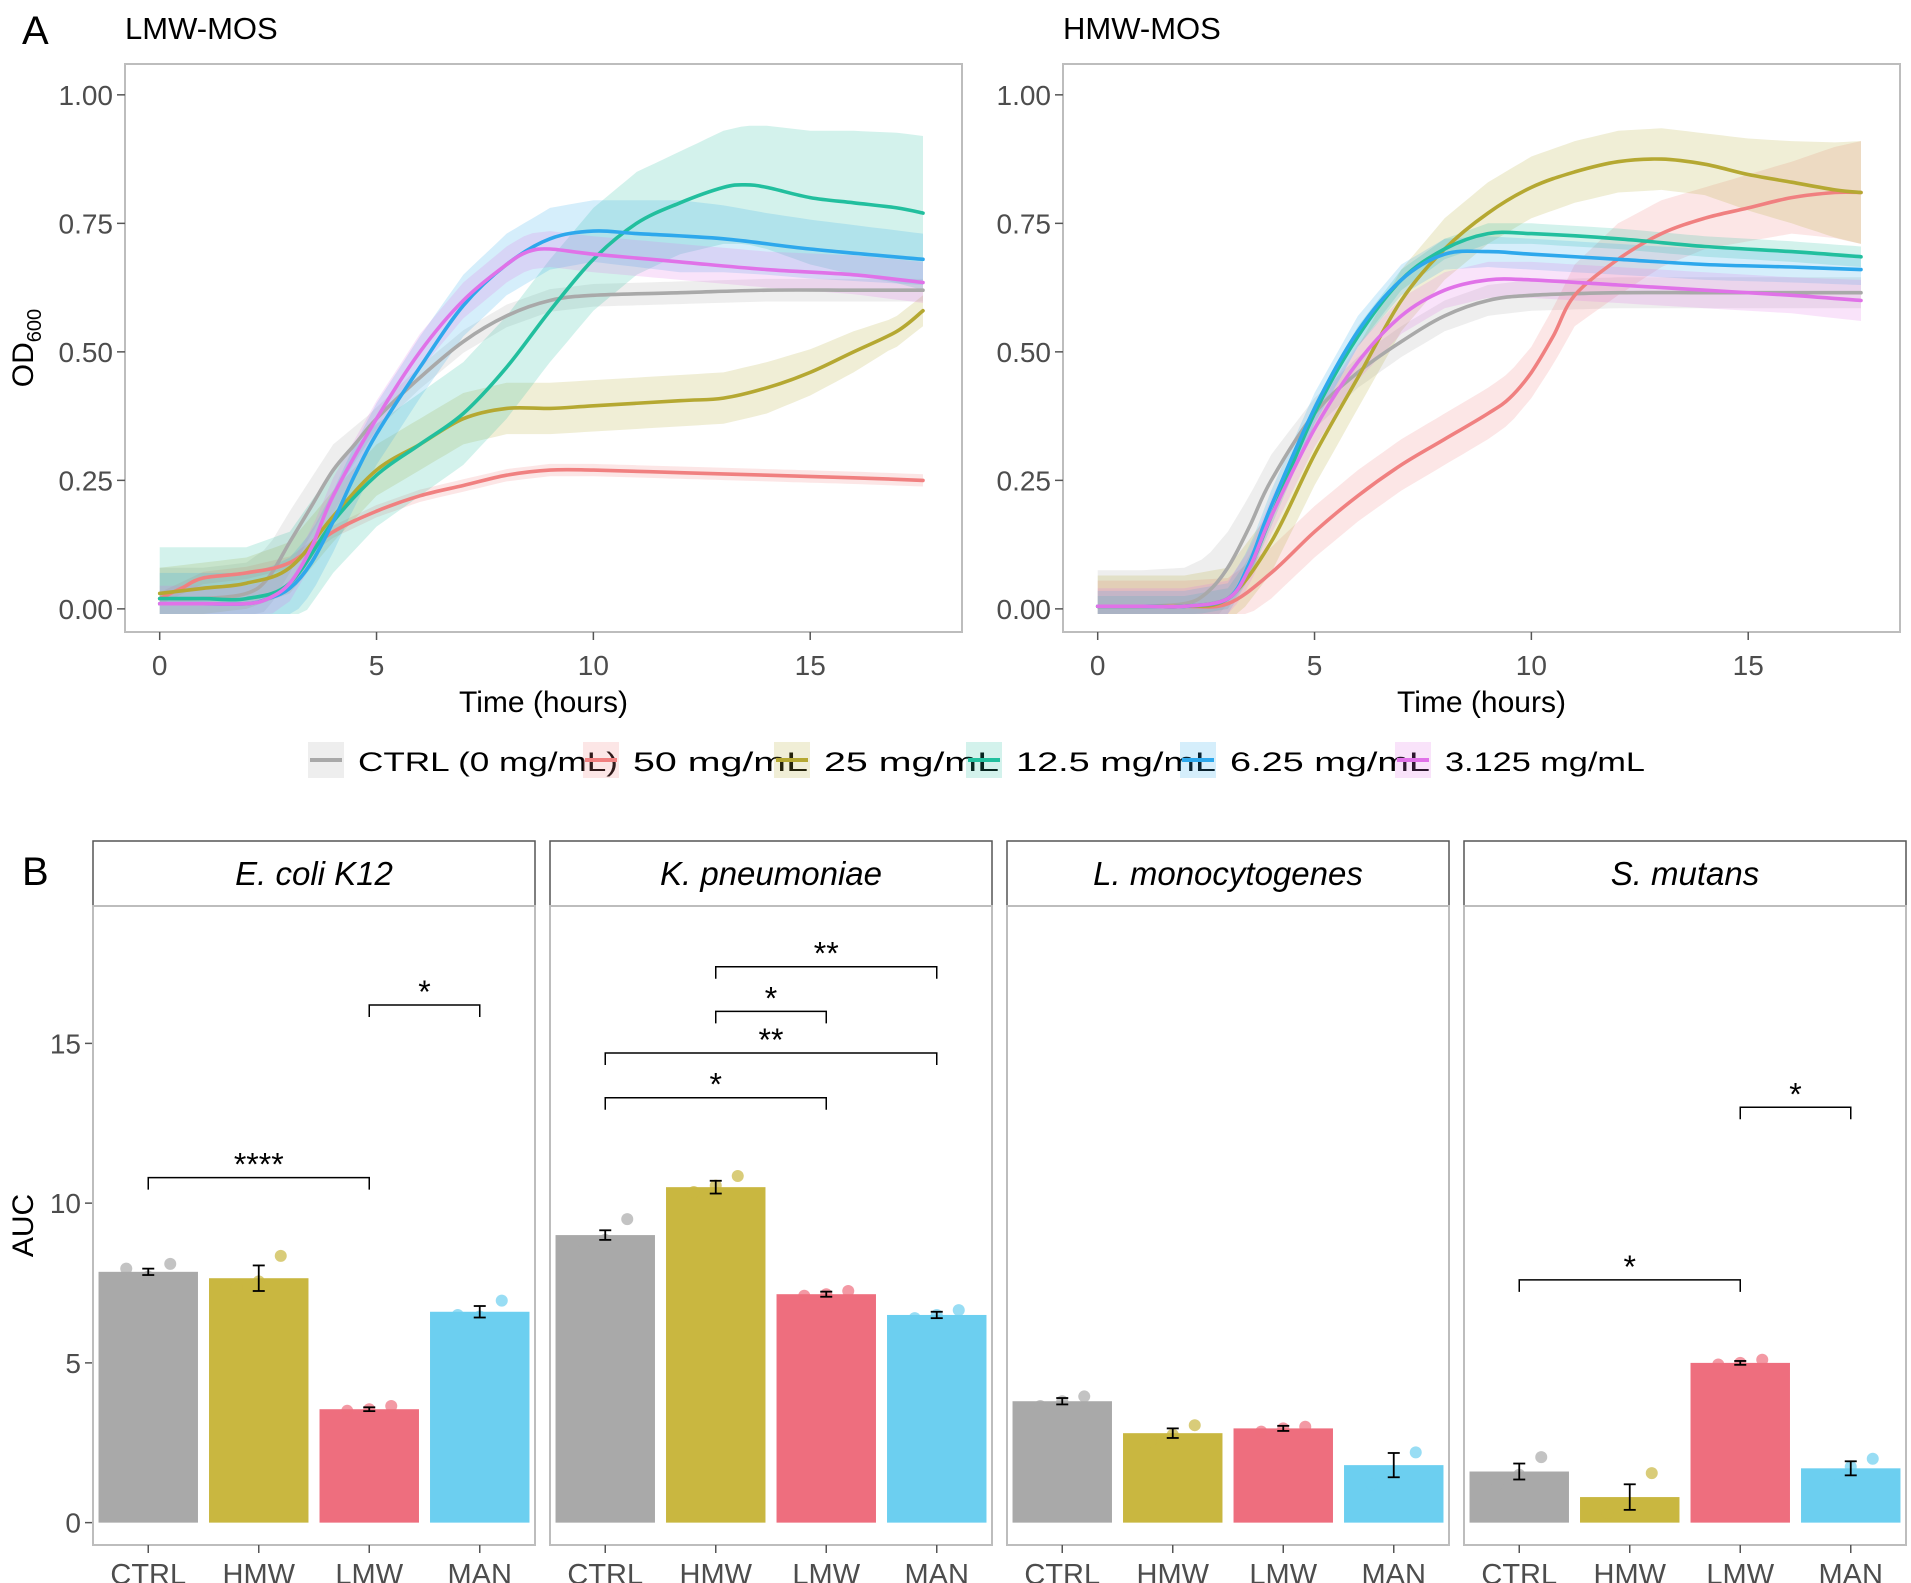 This screenshot has width=1911, height=1583. I want to click on facet-panel: L. monocytogenes CTRL HMW LMW MAN, so click(1228, 1211).